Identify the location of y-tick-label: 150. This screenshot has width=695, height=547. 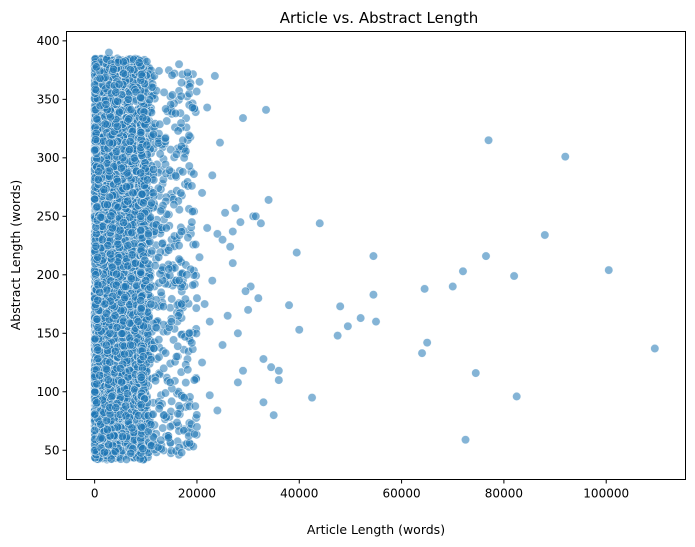
(48, 333).